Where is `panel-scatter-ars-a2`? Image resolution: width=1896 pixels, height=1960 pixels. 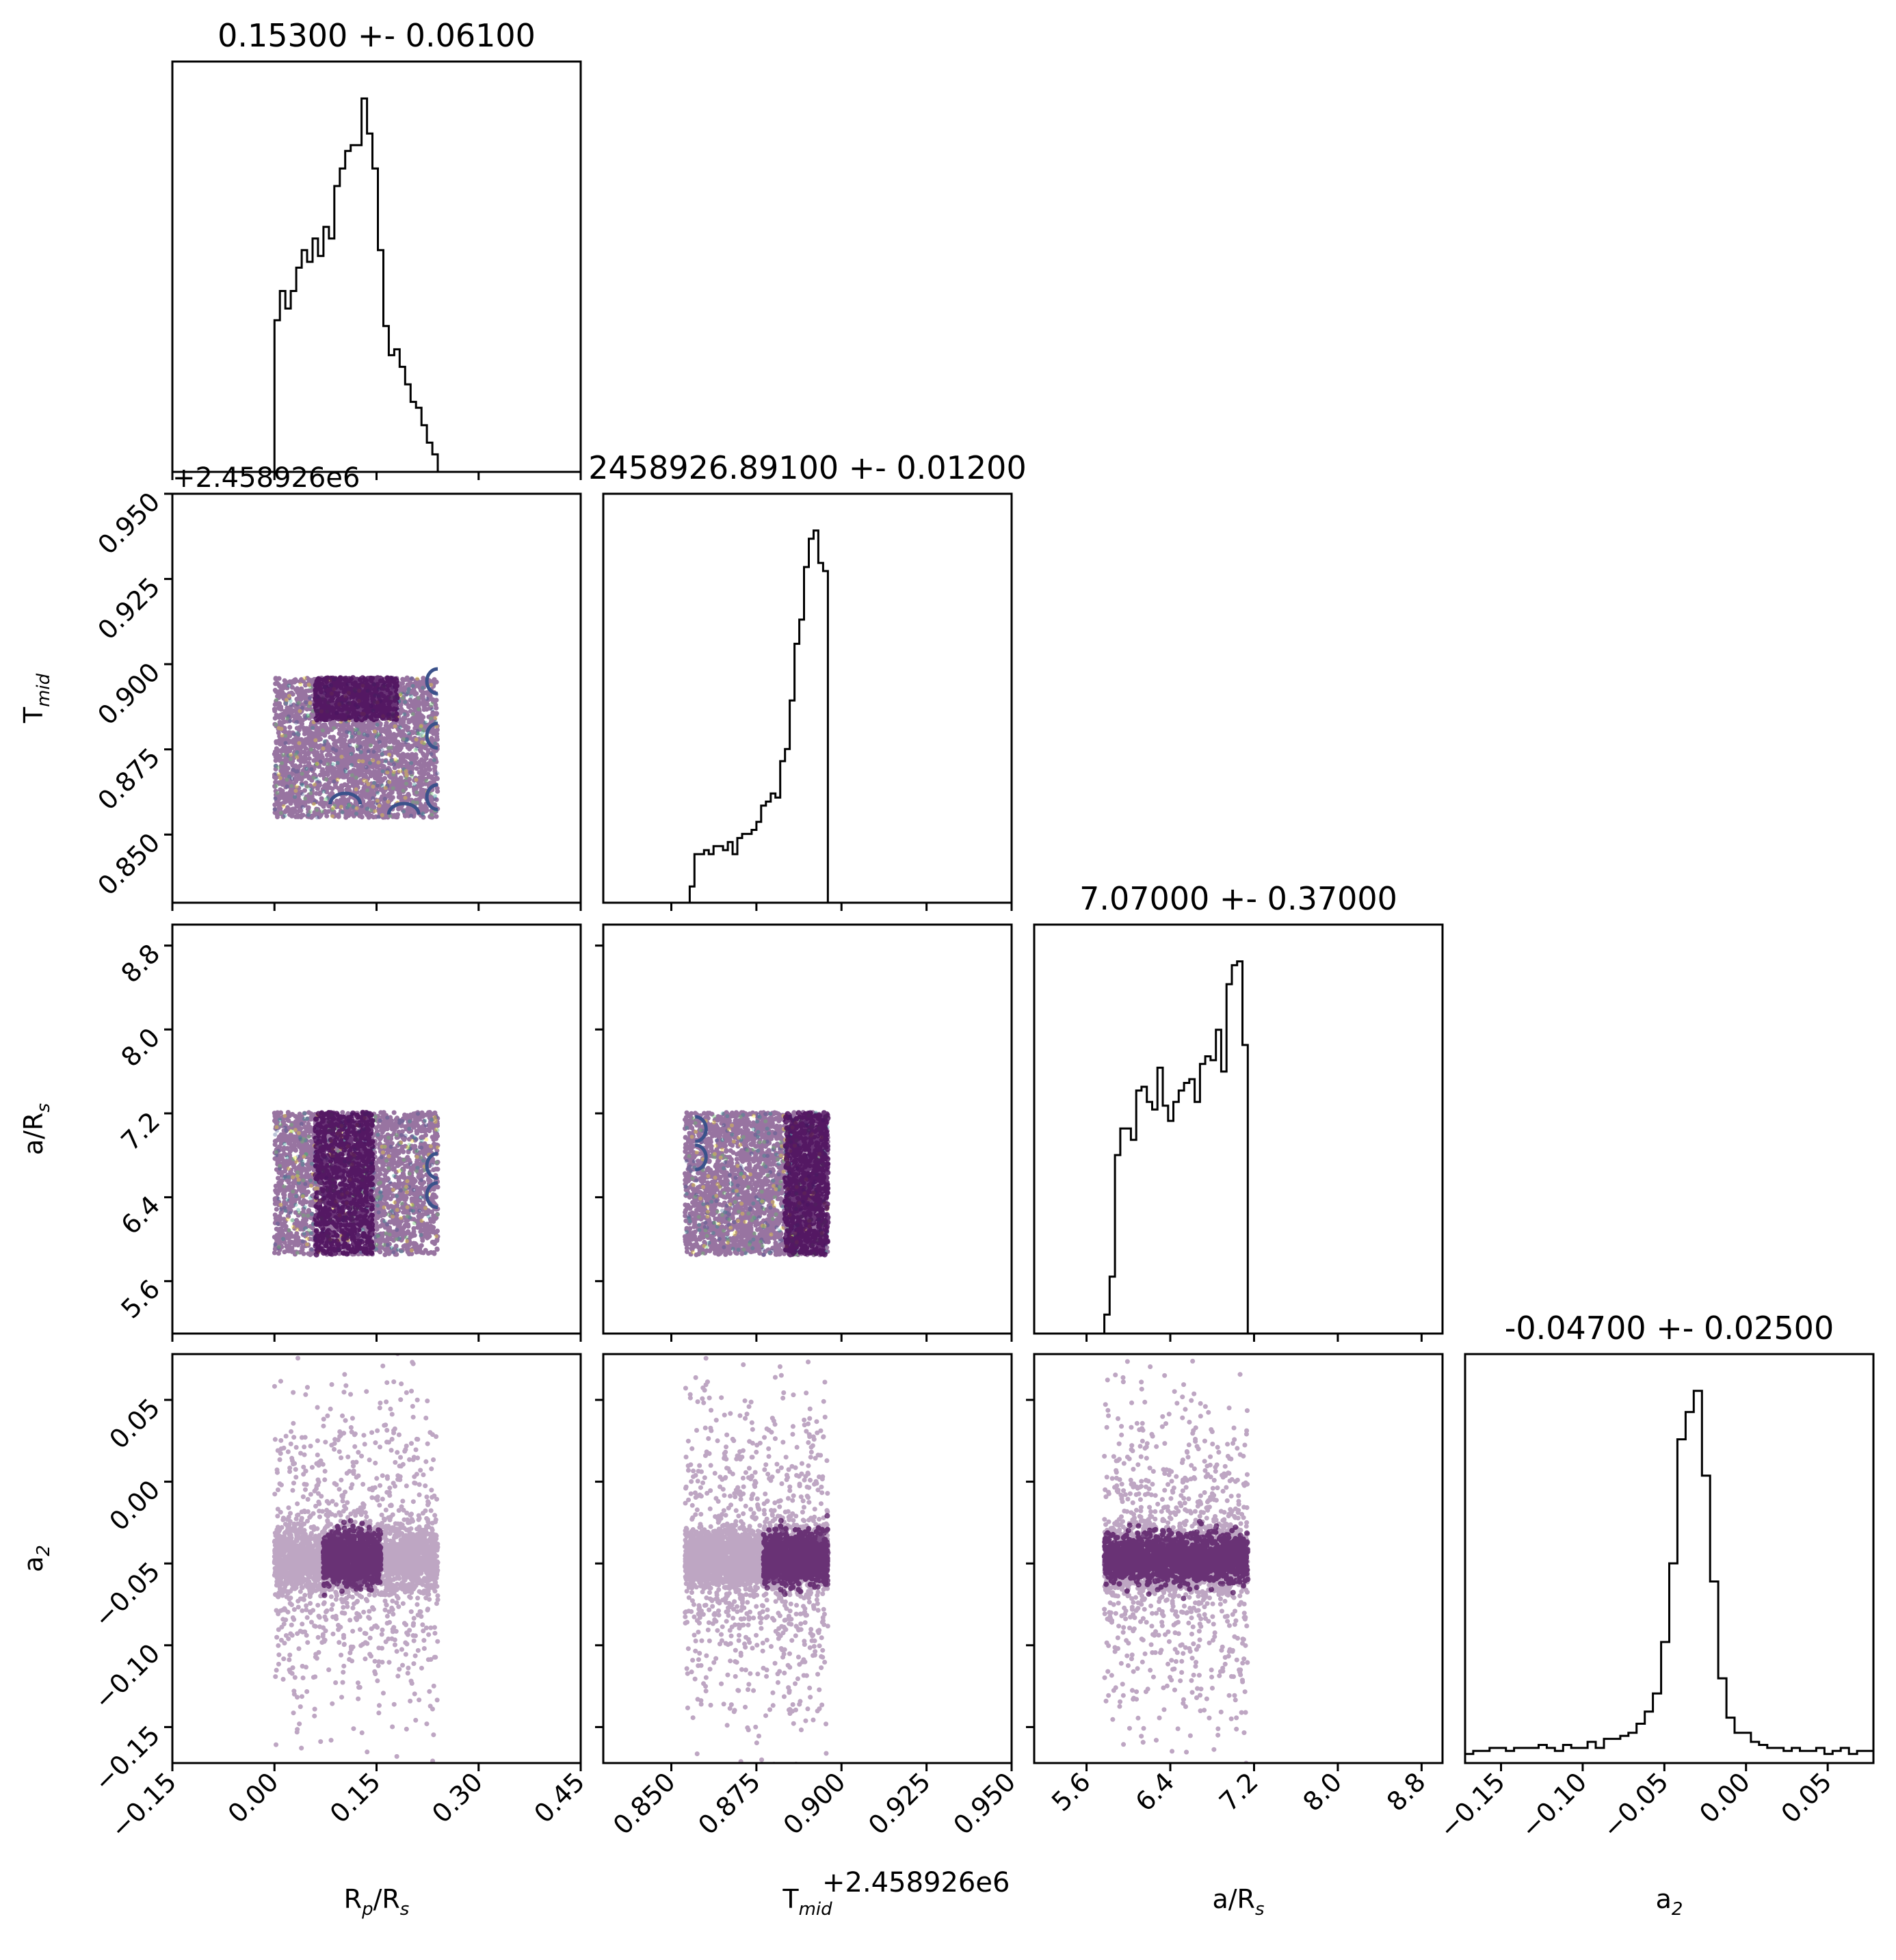 panel-scatter-ars-a2 is located at coordinates (1176, 1560).